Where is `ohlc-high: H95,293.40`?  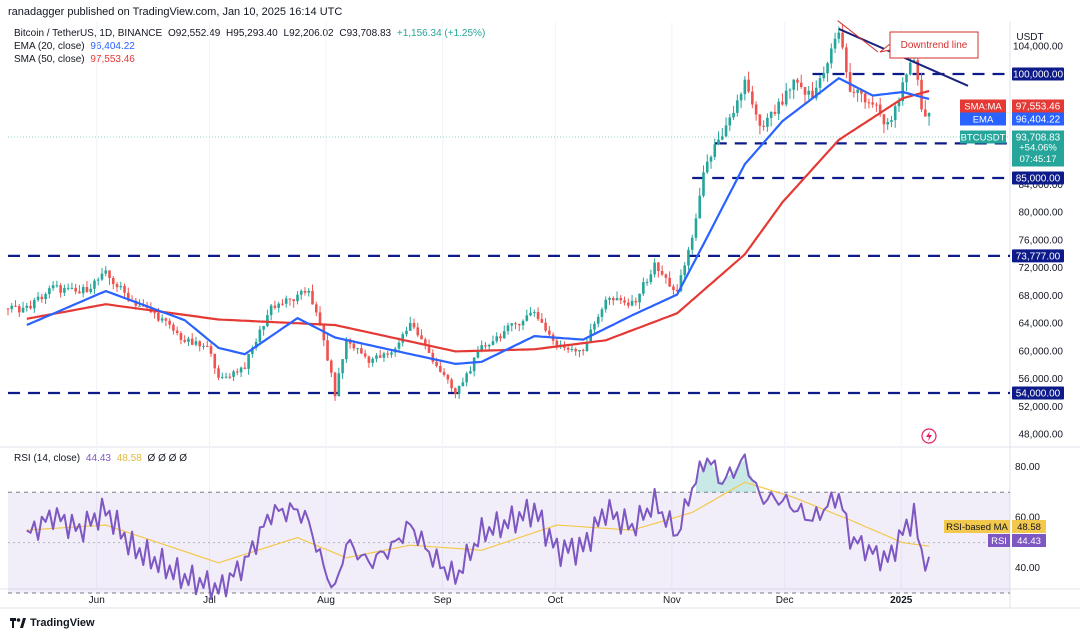
ohlc-high: H95,293.40 is located at coordinates (252, 33).